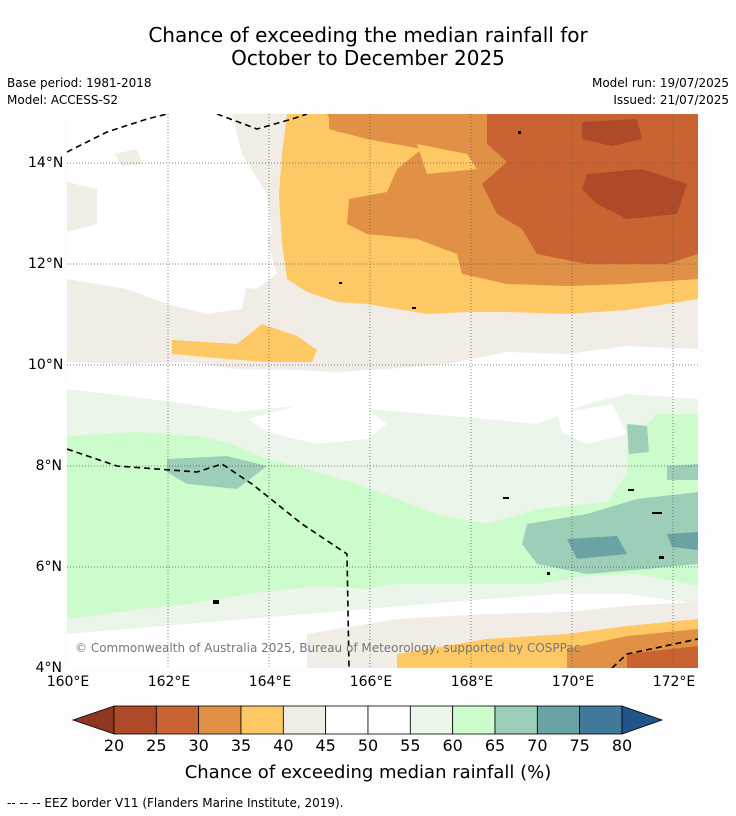  What do you see at coordinates (368, 58) in the screenshot?
I see `chart-title-line2: October to December 2025` at bounding box center [368, 58].